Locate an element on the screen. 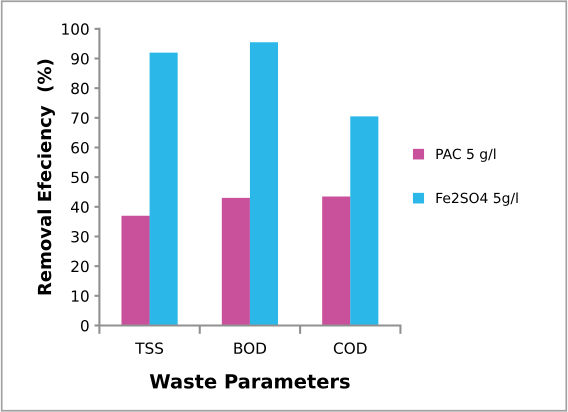  y-tick-label: 100 is located at coordinates (75, 29).